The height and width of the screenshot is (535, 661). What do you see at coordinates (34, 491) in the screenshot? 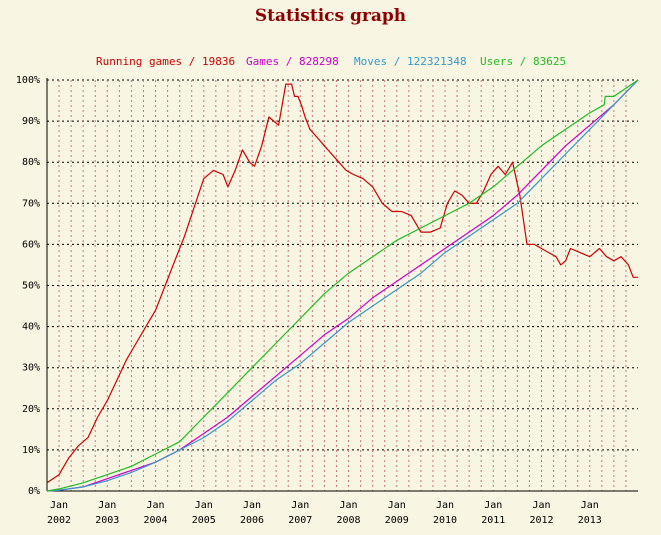
I see `y-tick-label: 0%` at bounding box center [34, 491].